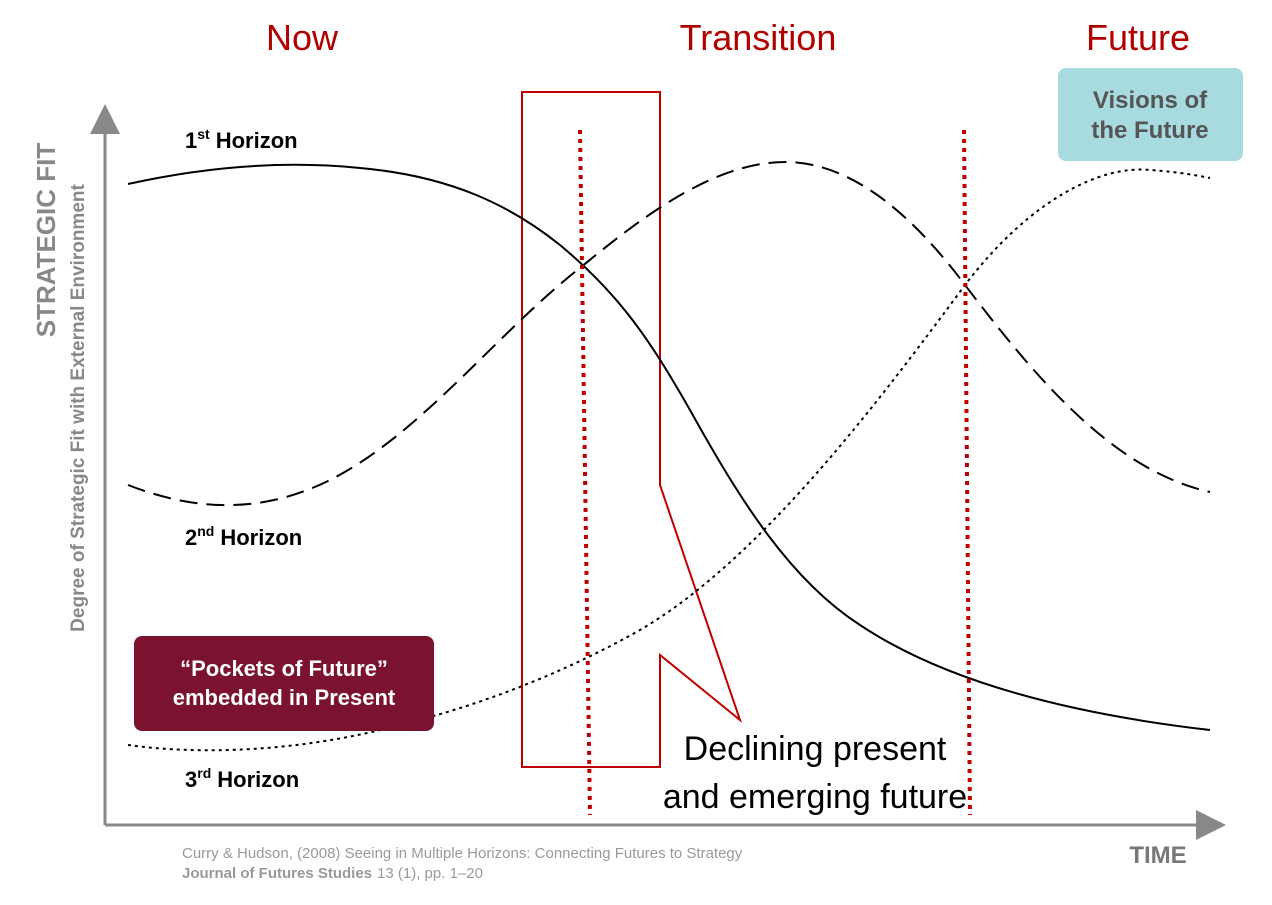  Describe the element at coordinates (1138, 37) in the screenshot. I see `phase-label: Future` at that location.